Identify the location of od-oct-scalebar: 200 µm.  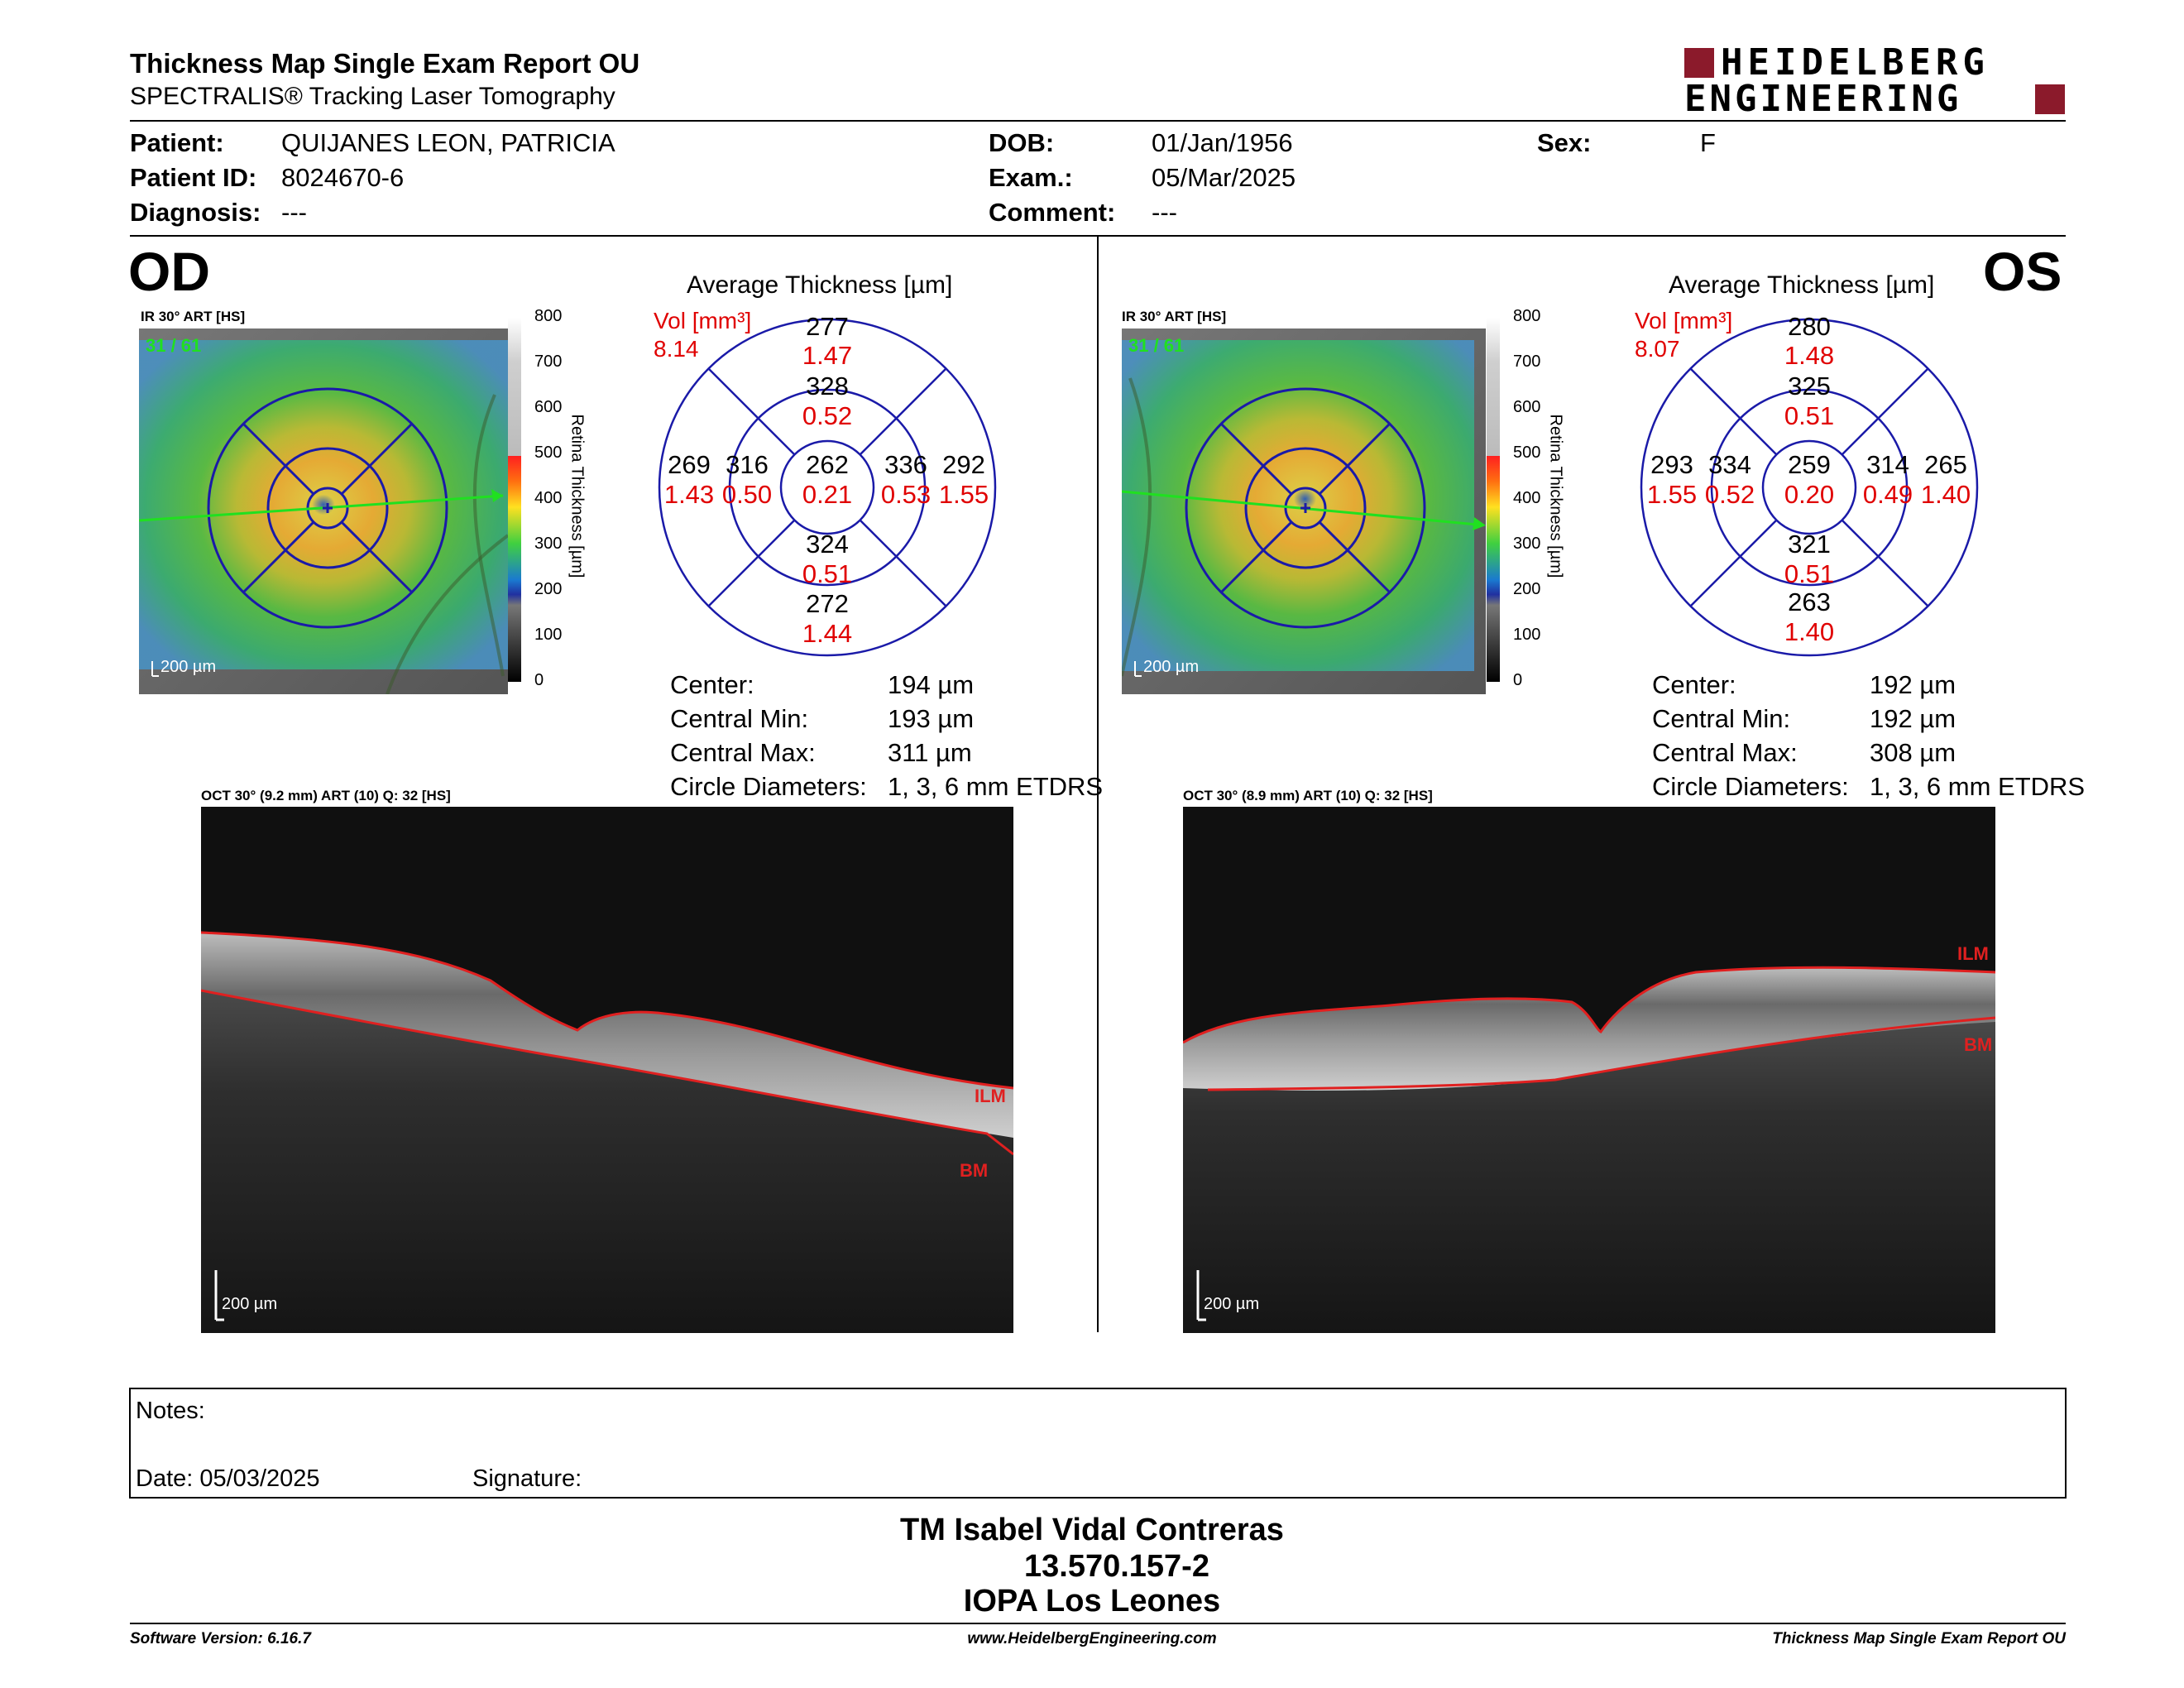
(250, 1304).